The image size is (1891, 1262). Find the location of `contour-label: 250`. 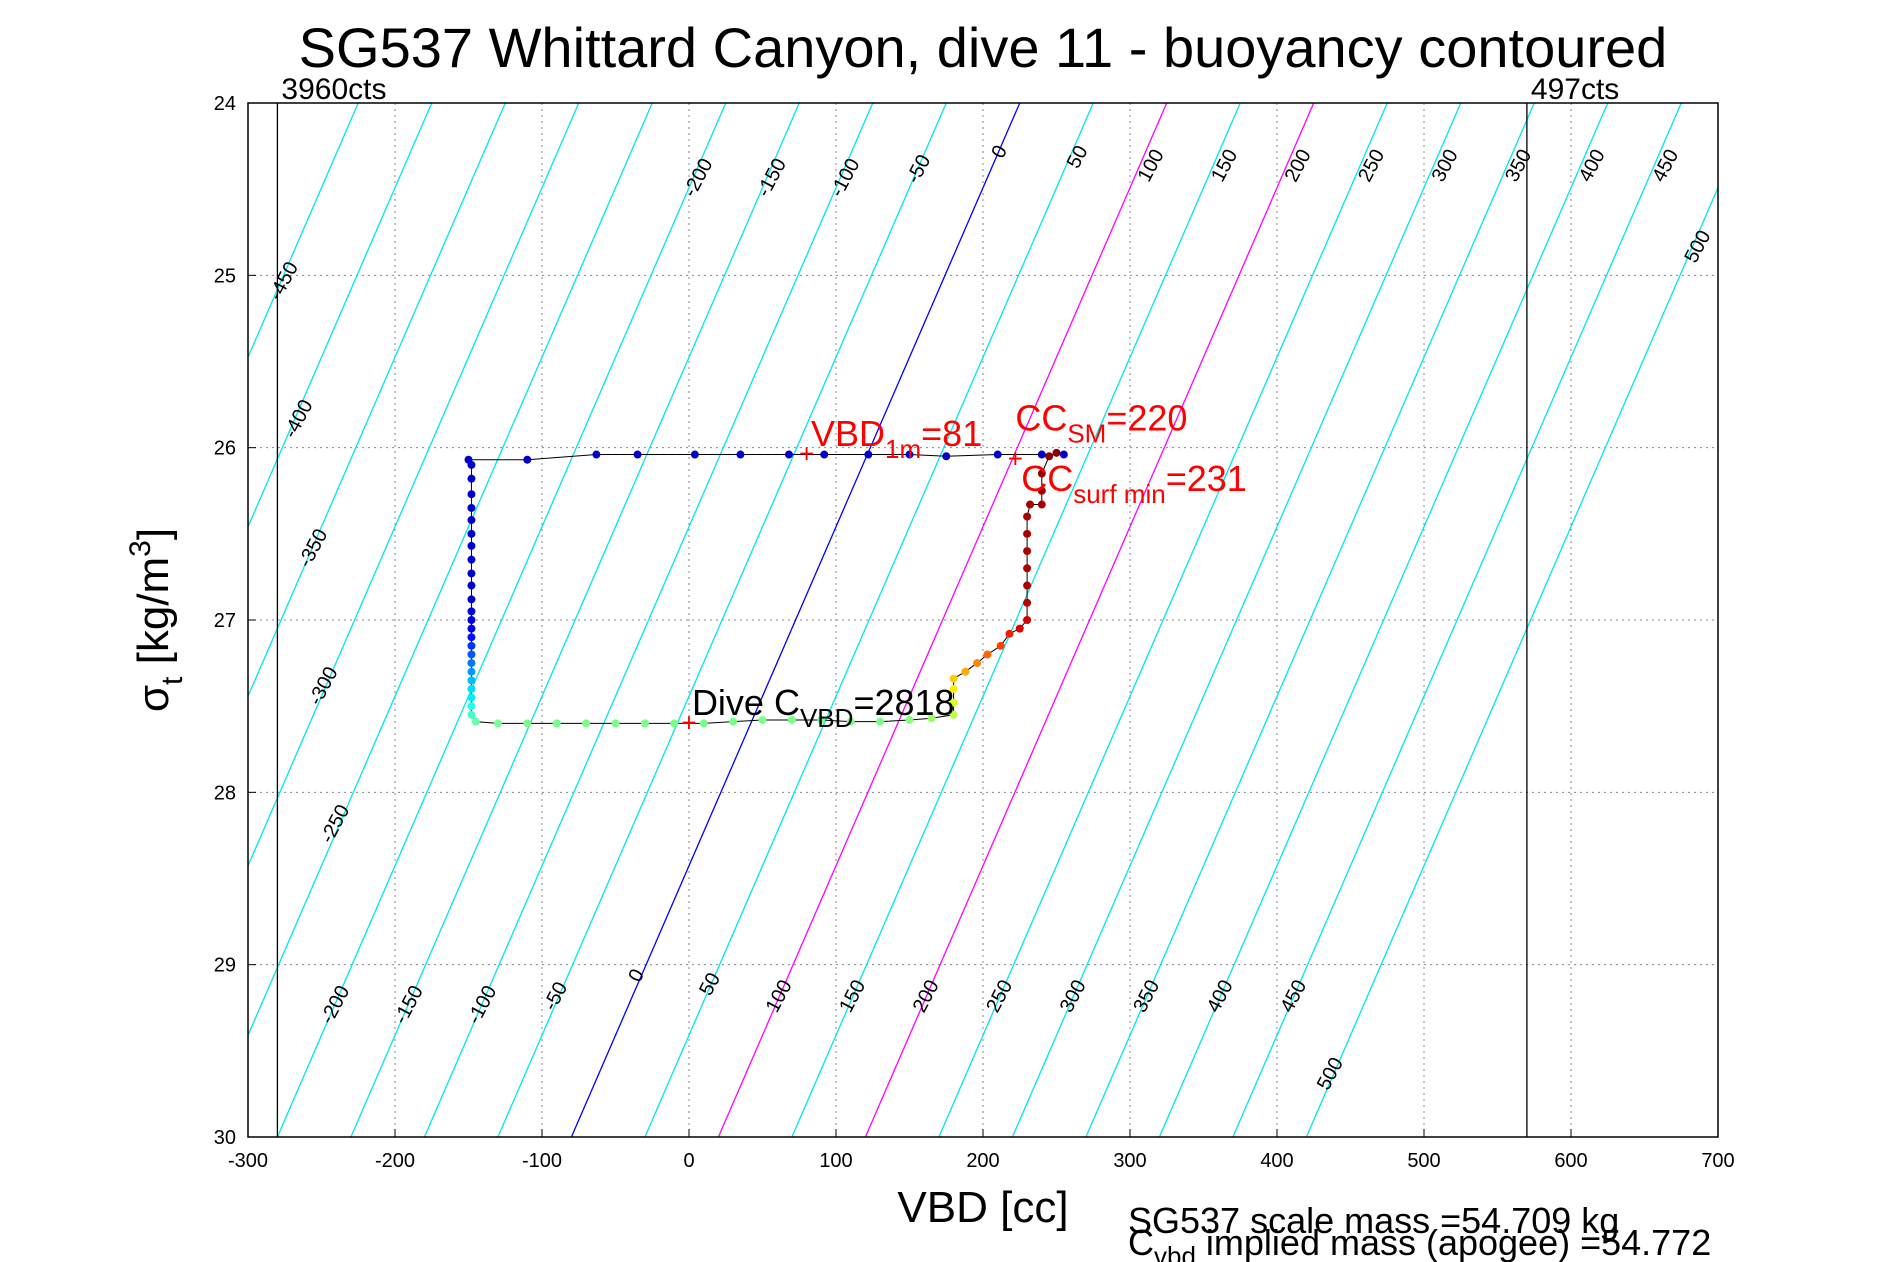

contour-label: 250 is located at coordinates (999, 996).